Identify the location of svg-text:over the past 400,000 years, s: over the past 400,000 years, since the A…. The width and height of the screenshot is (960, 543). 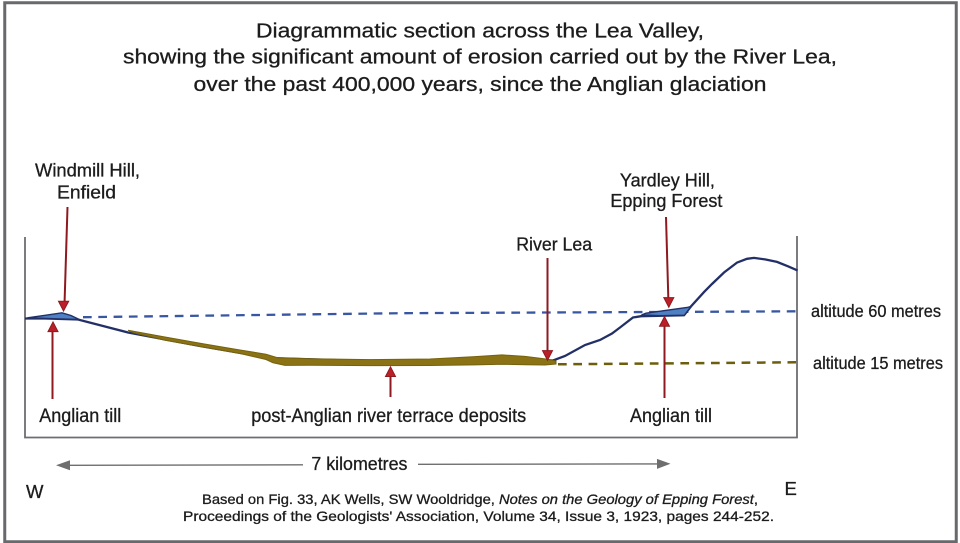
(480, 84).